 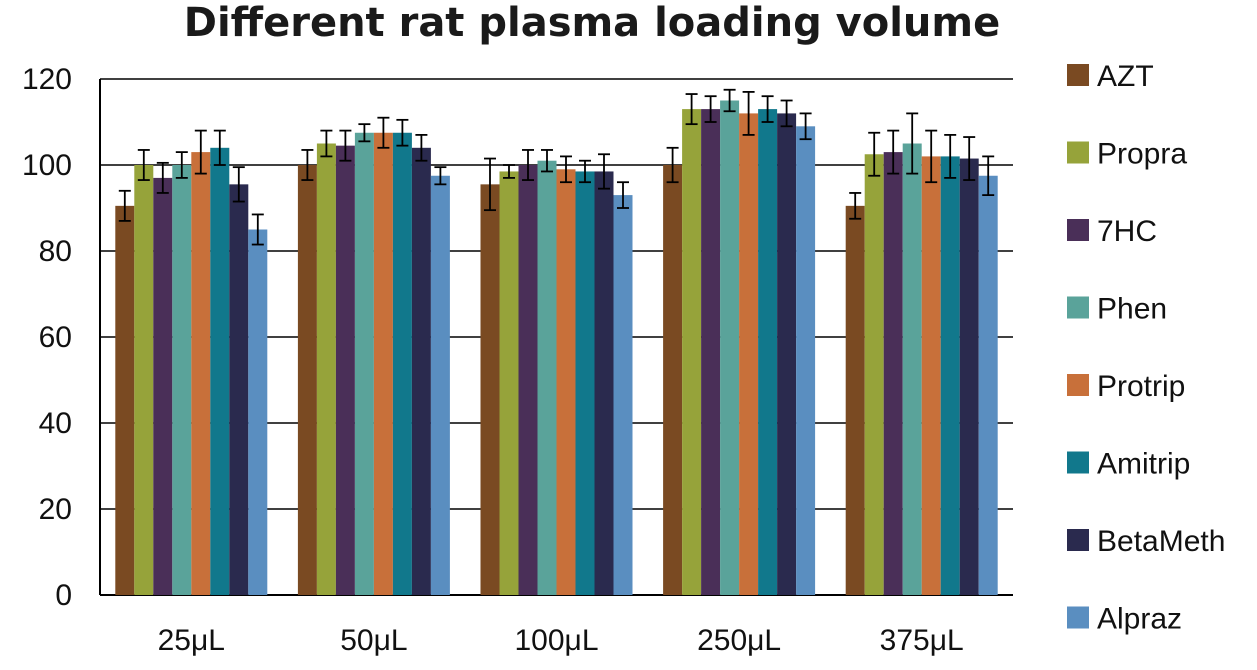 What do you see at coordinates (1127, 231) in the screenshot?
I see `legend-label: 7HC` at bounding box center [1127, 231].